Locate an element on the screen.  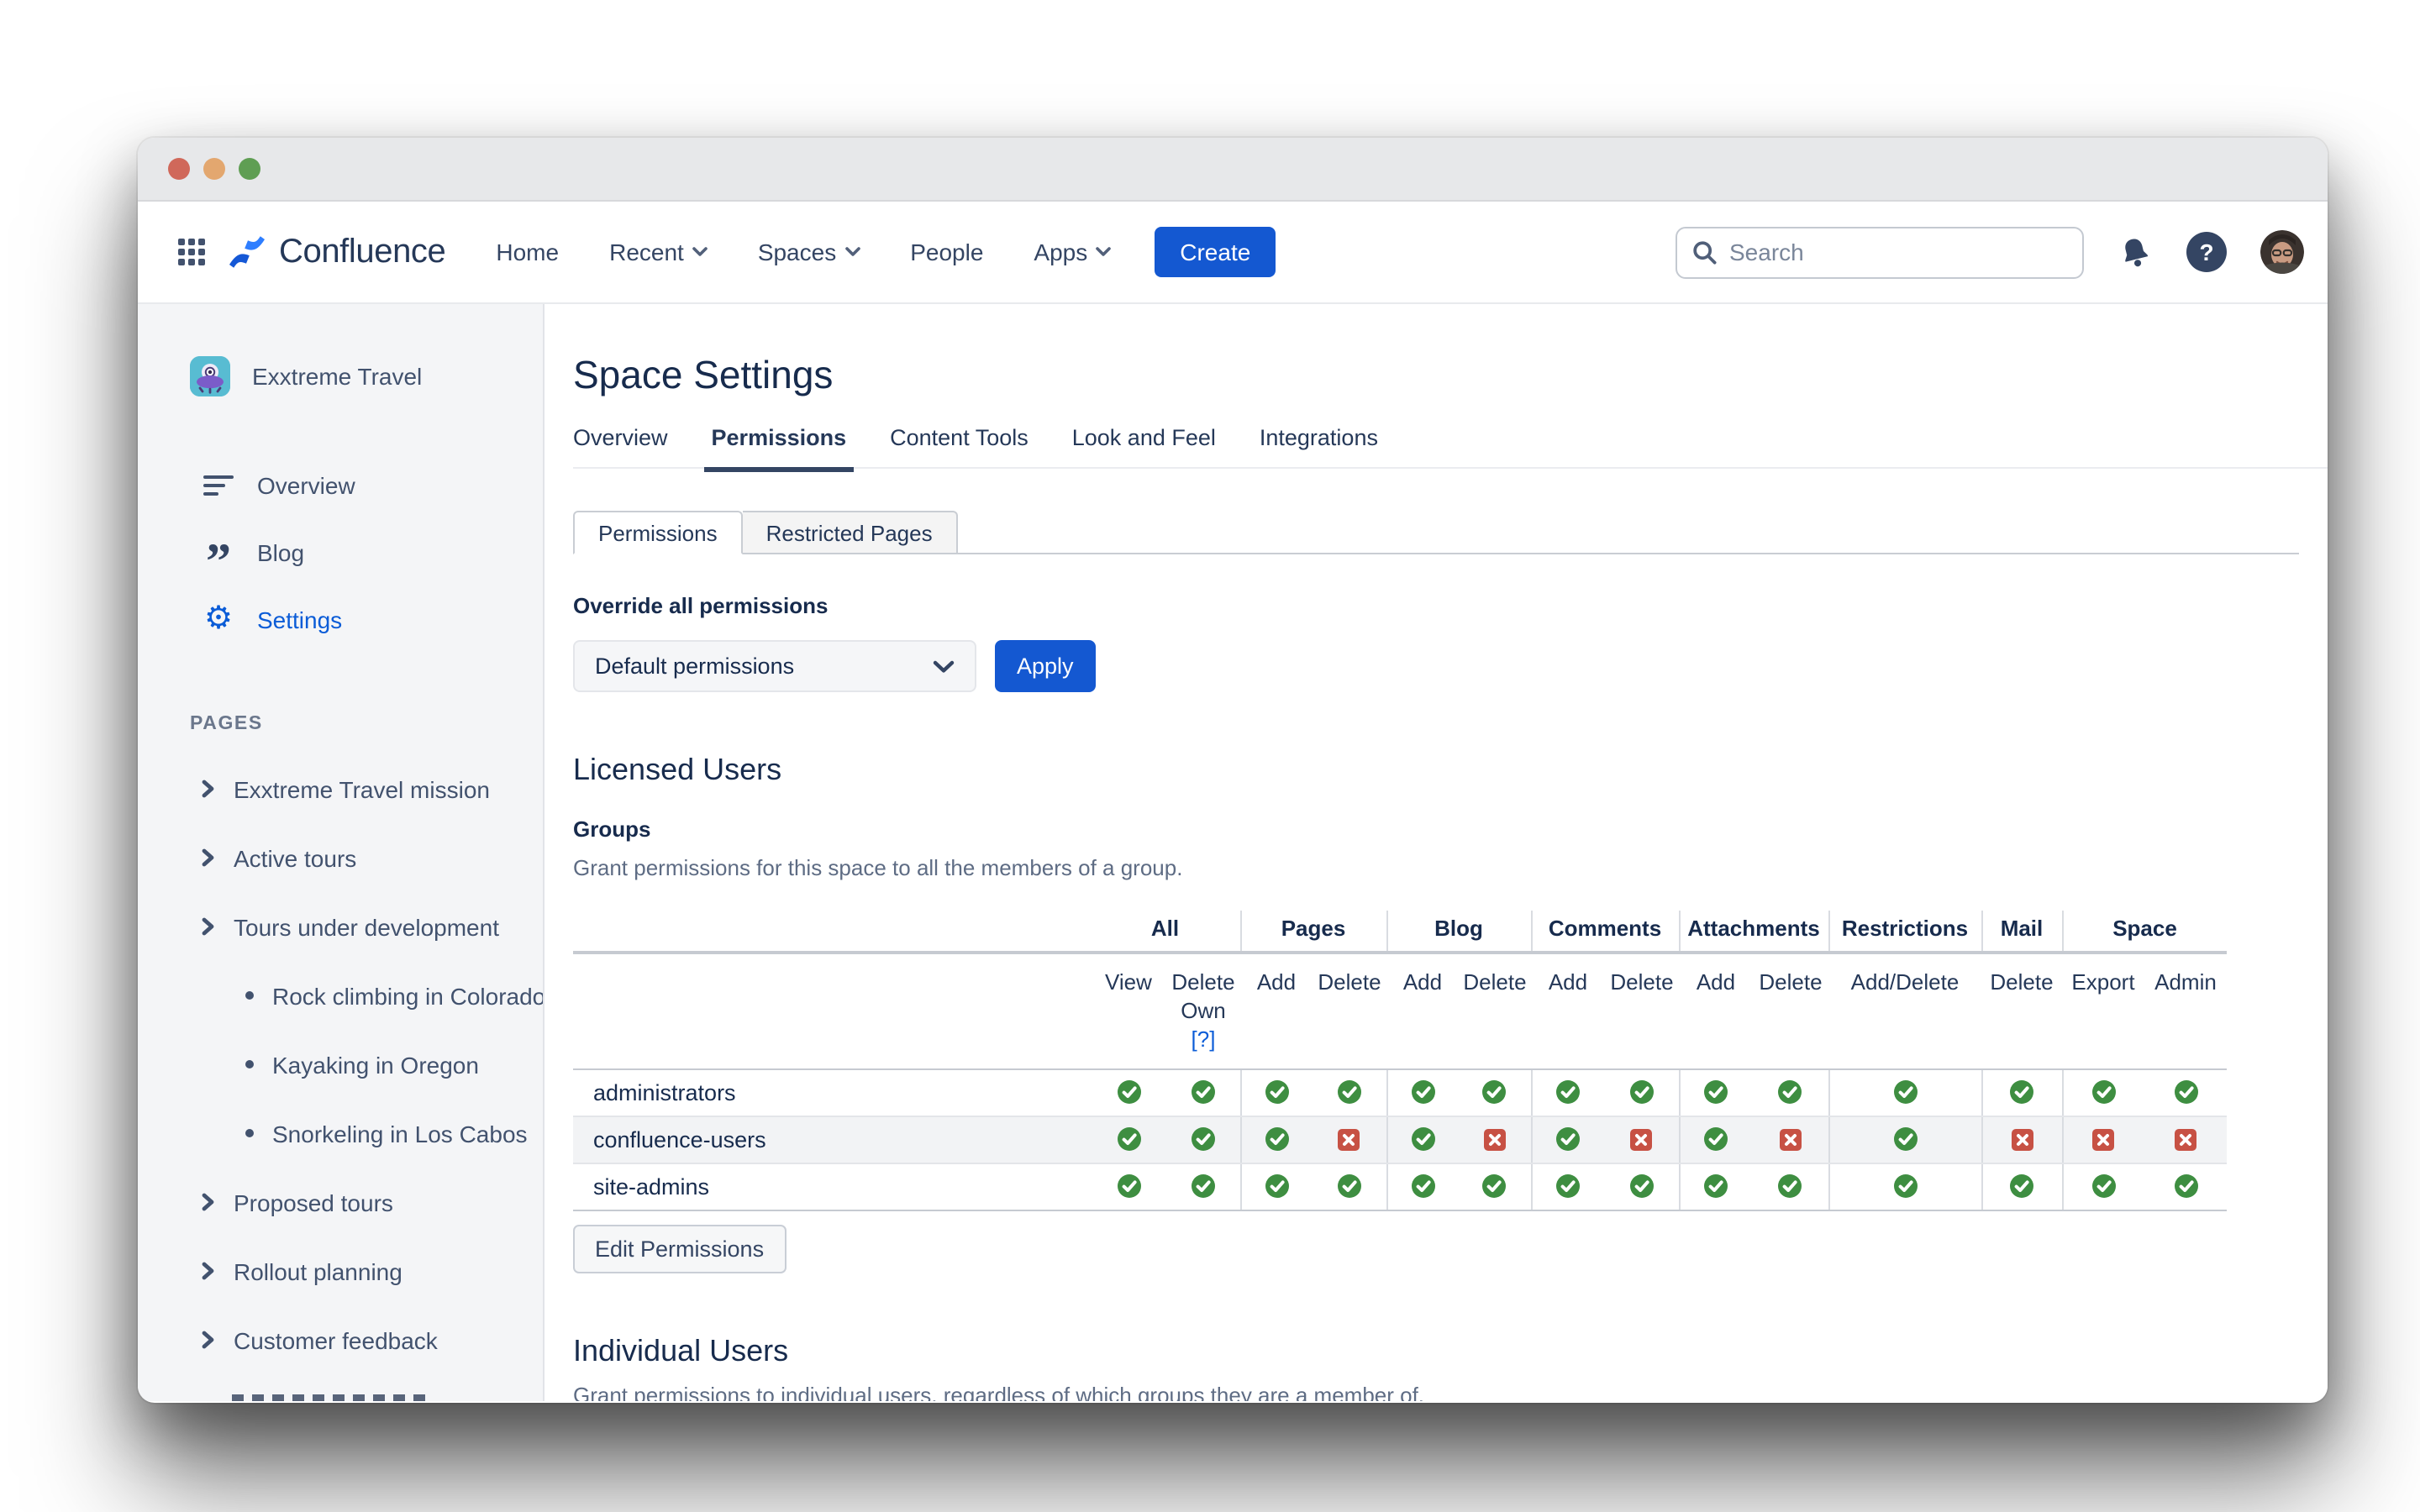
blog-icon: ” is located at coordinates (218, 562).